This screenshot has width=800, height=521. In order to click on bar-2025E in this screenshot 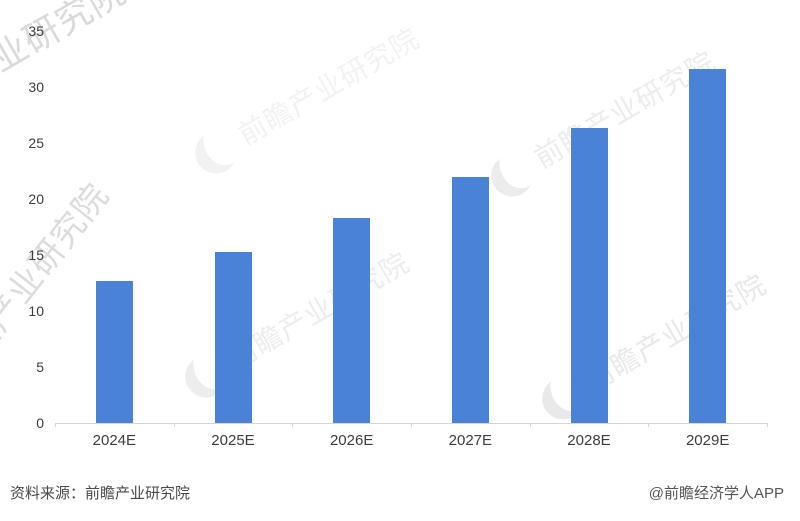, I will do `click(233, 337)`.